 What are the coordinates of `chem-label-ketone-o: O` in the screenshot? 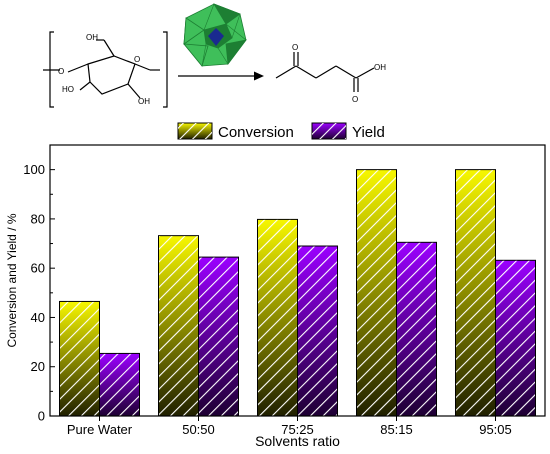 It's located at (295, 47).